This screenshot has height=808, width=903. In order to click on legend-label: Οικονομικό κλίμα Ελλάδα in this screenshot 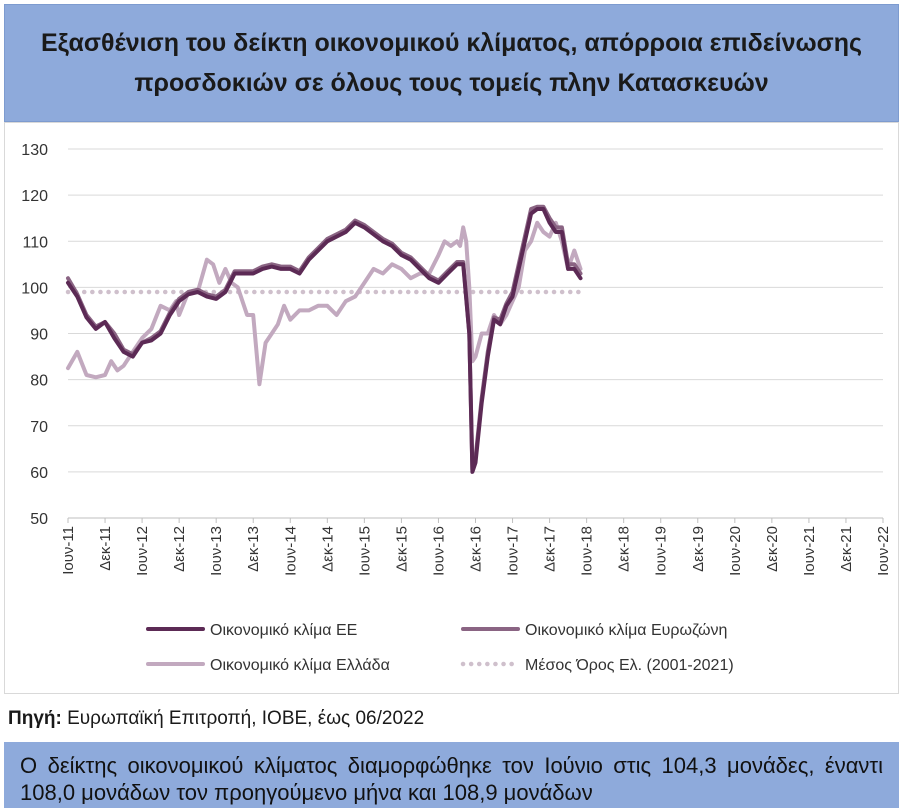, I will do `click(300, 665)`.